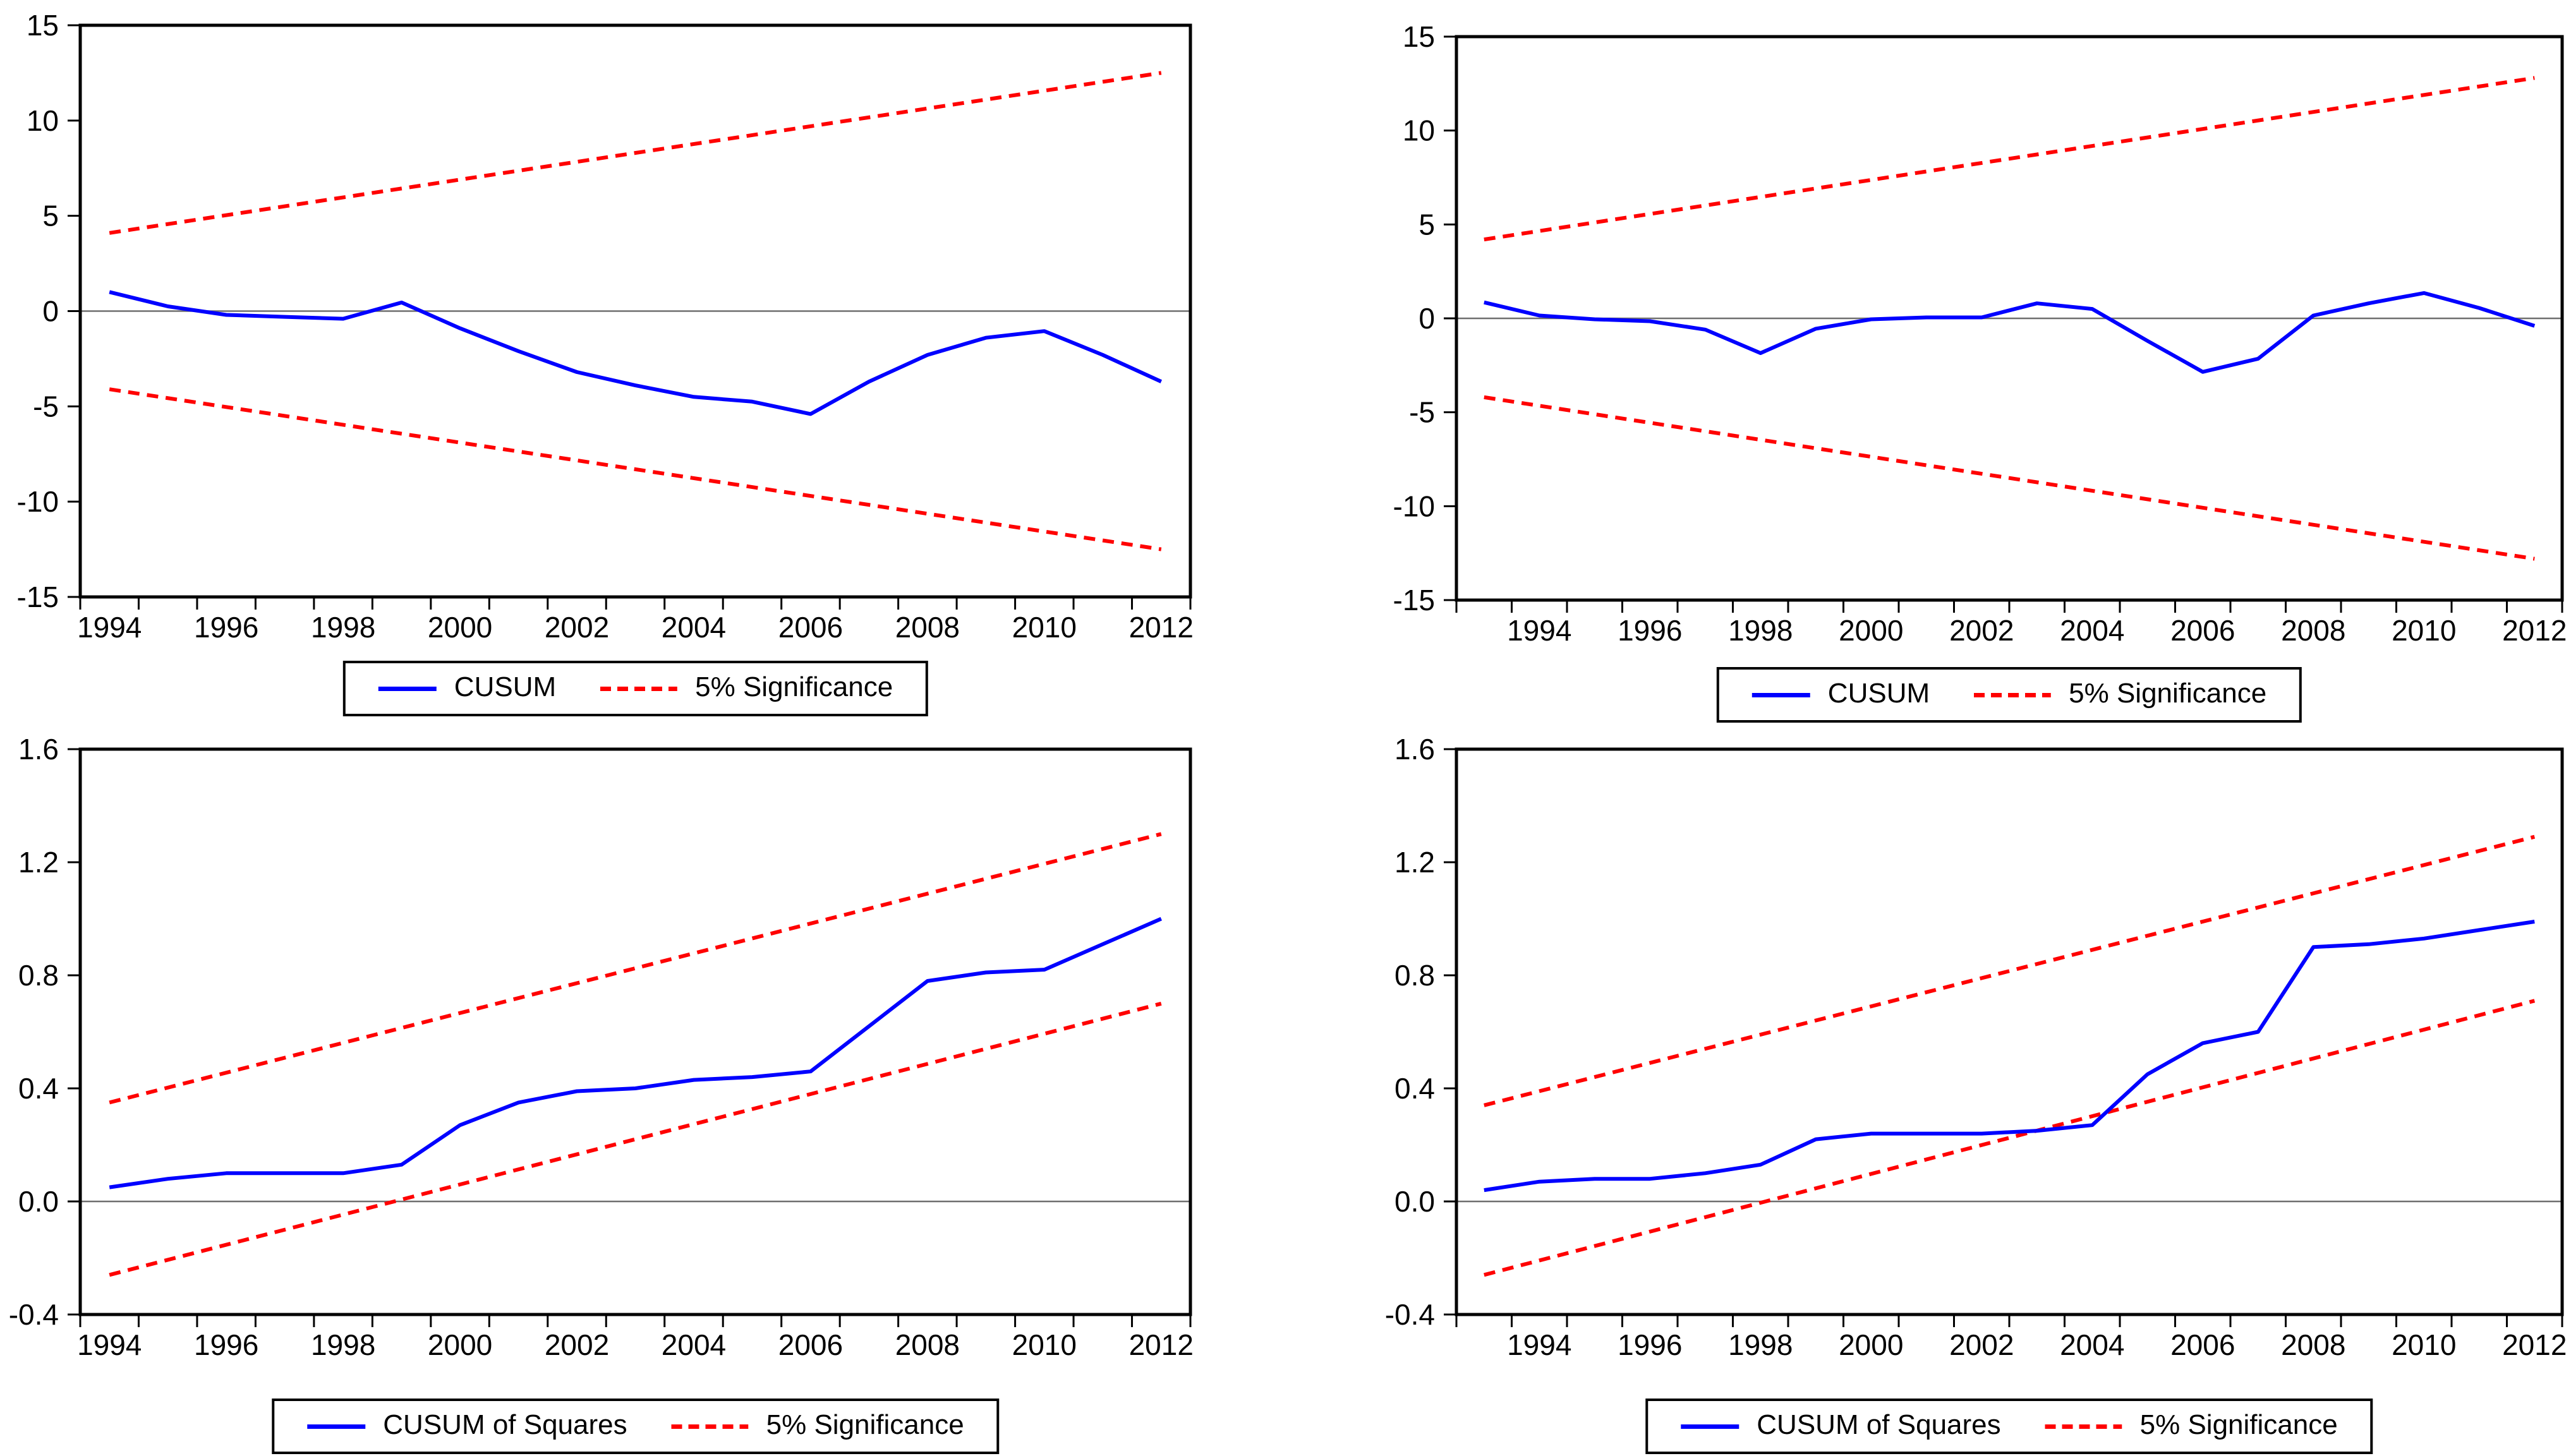 This screenshot has height=1456, width=2571. I want to click on legend-top-right: CUSUM 5% Significance, so click(2009, 695).